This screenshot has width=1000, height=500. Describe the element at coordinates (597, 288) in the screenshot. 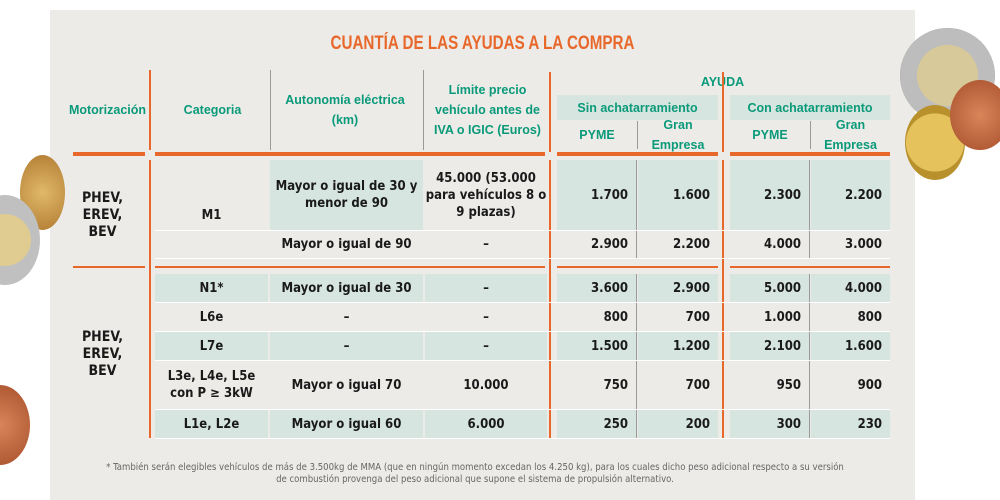

I see `value-cell: 3.600` at that location.